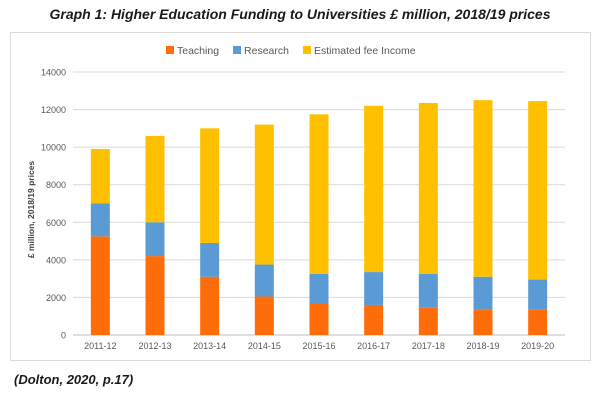 Image resolution: width=600 pixels, height=401 pixels. What do you see at coordinates (56, 223) in the screenshot?
I see `y-tick-label: 6000` at bounding box center [56, 223].